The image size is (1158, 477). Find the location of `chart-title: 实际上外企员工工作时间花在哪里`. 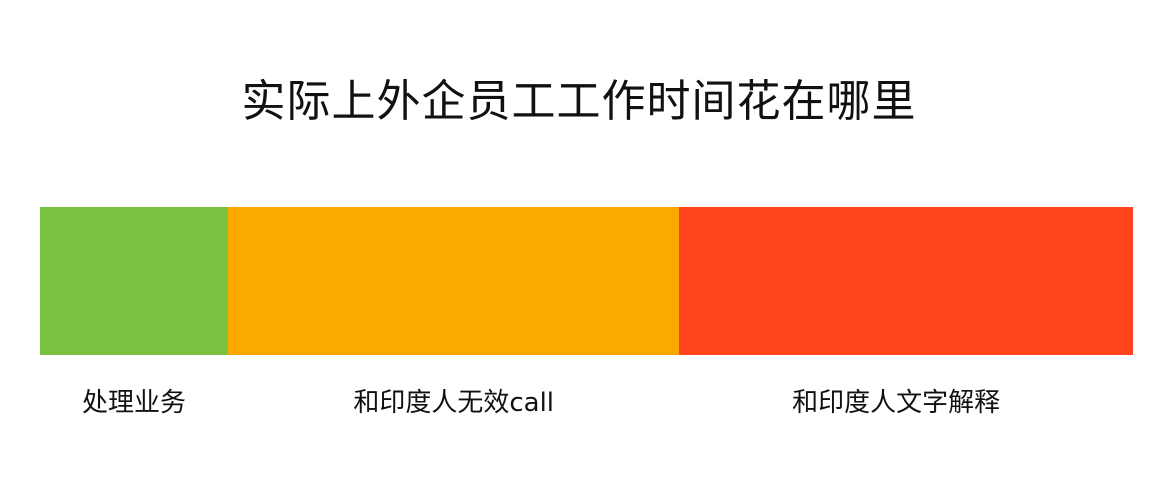

chart-title: 实际上外企员工工作时间花在哪里 is located at coordinates (579, 101).